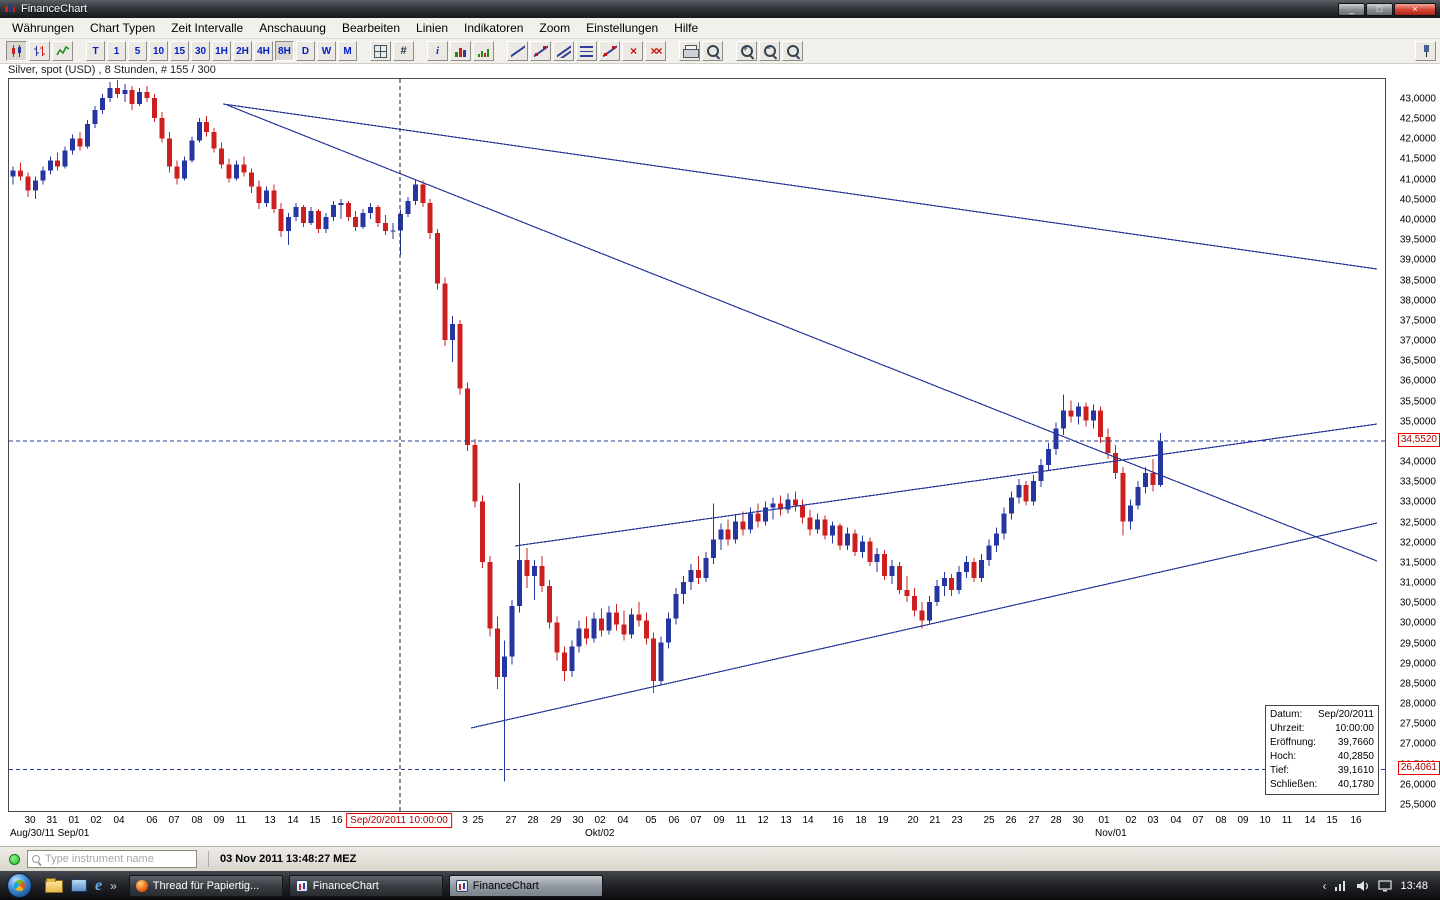 The width and height of the screenshot is (1440, 900). I want to click on x-axis-tick: 23, so click(957, 820).